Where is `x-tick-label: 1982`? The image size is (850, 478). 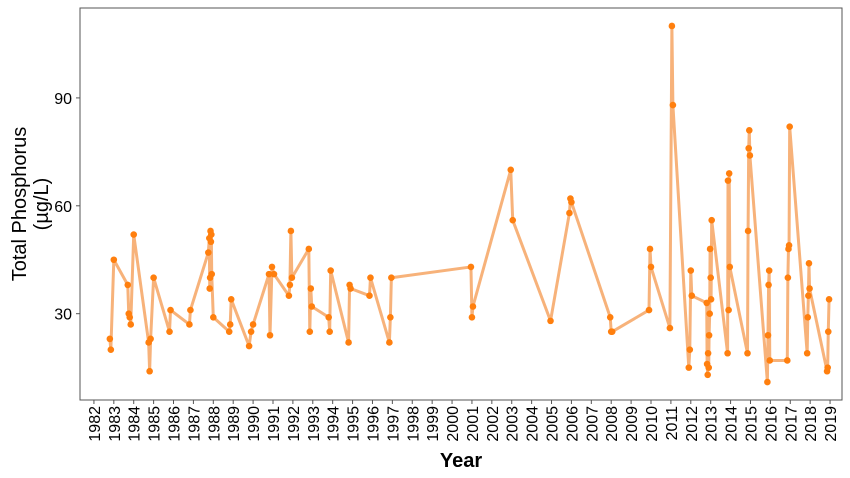
x-tick-label: 1982 is located at coordinates (95, 424).